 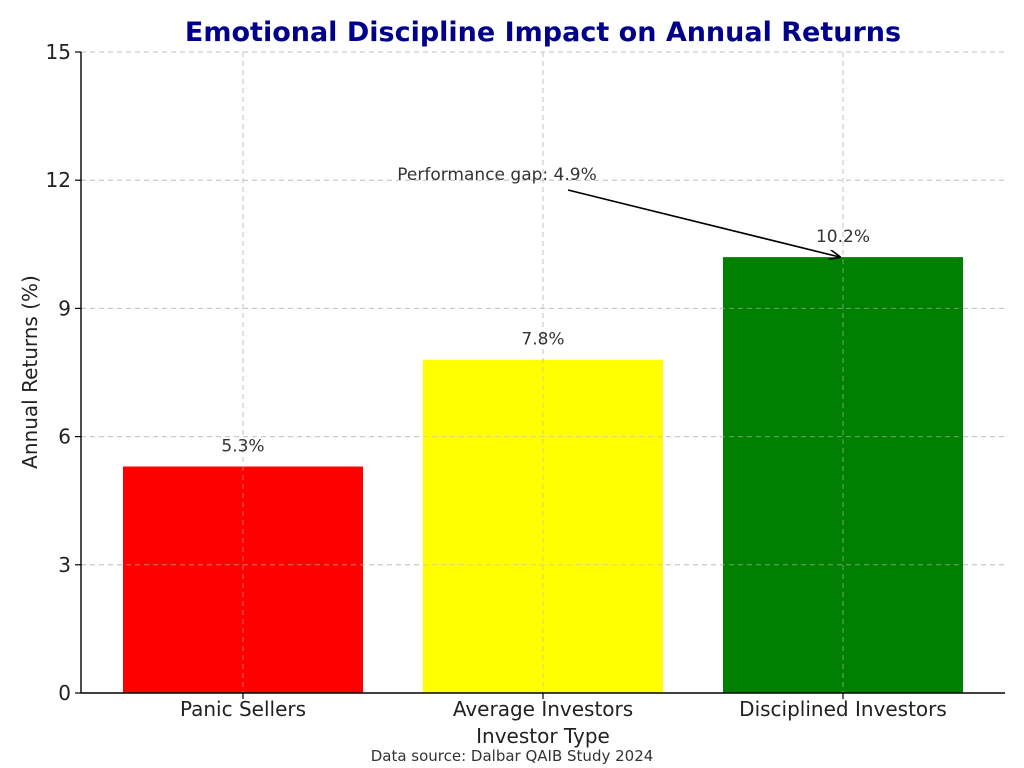 I want to click on bar-value-label: 10.2%, so click(x=843, y=237).